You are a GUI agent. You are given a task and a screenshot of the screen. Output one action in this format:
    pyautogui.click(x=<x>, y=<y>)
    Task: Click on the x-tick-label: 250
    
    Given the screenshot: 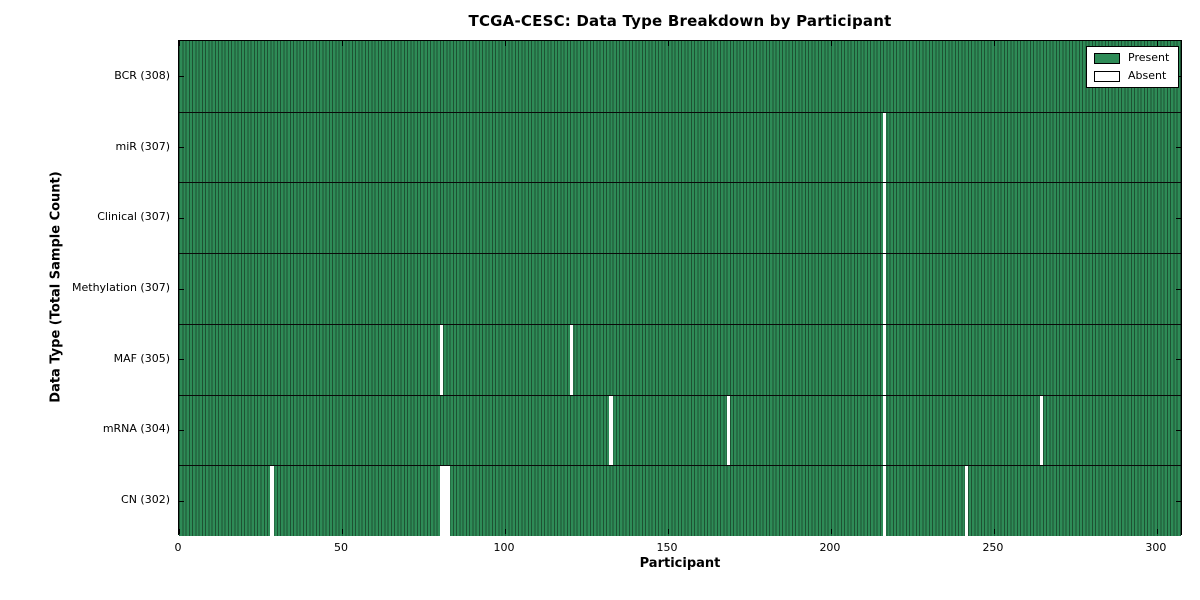 What is the action you would take?
    pyautogui.click(x=993, y=547)
    